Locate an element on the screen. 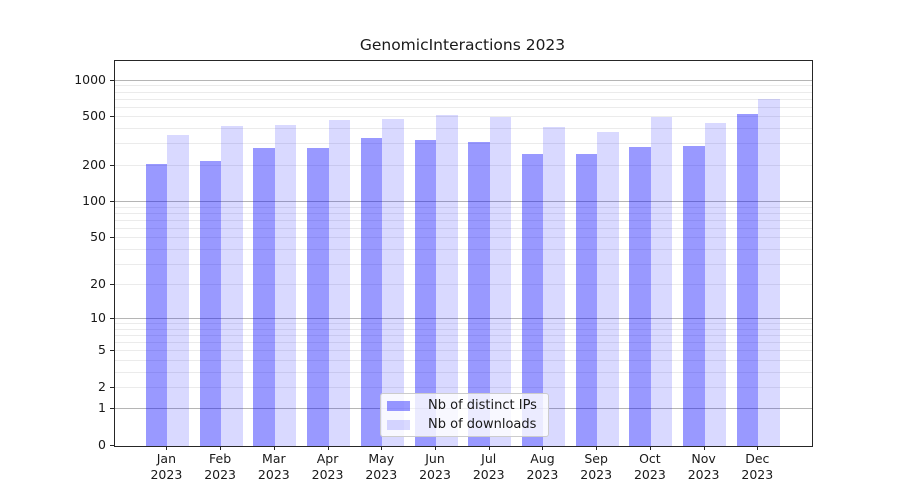  x-tick-mark-sep is located at coordinates (597, 448).